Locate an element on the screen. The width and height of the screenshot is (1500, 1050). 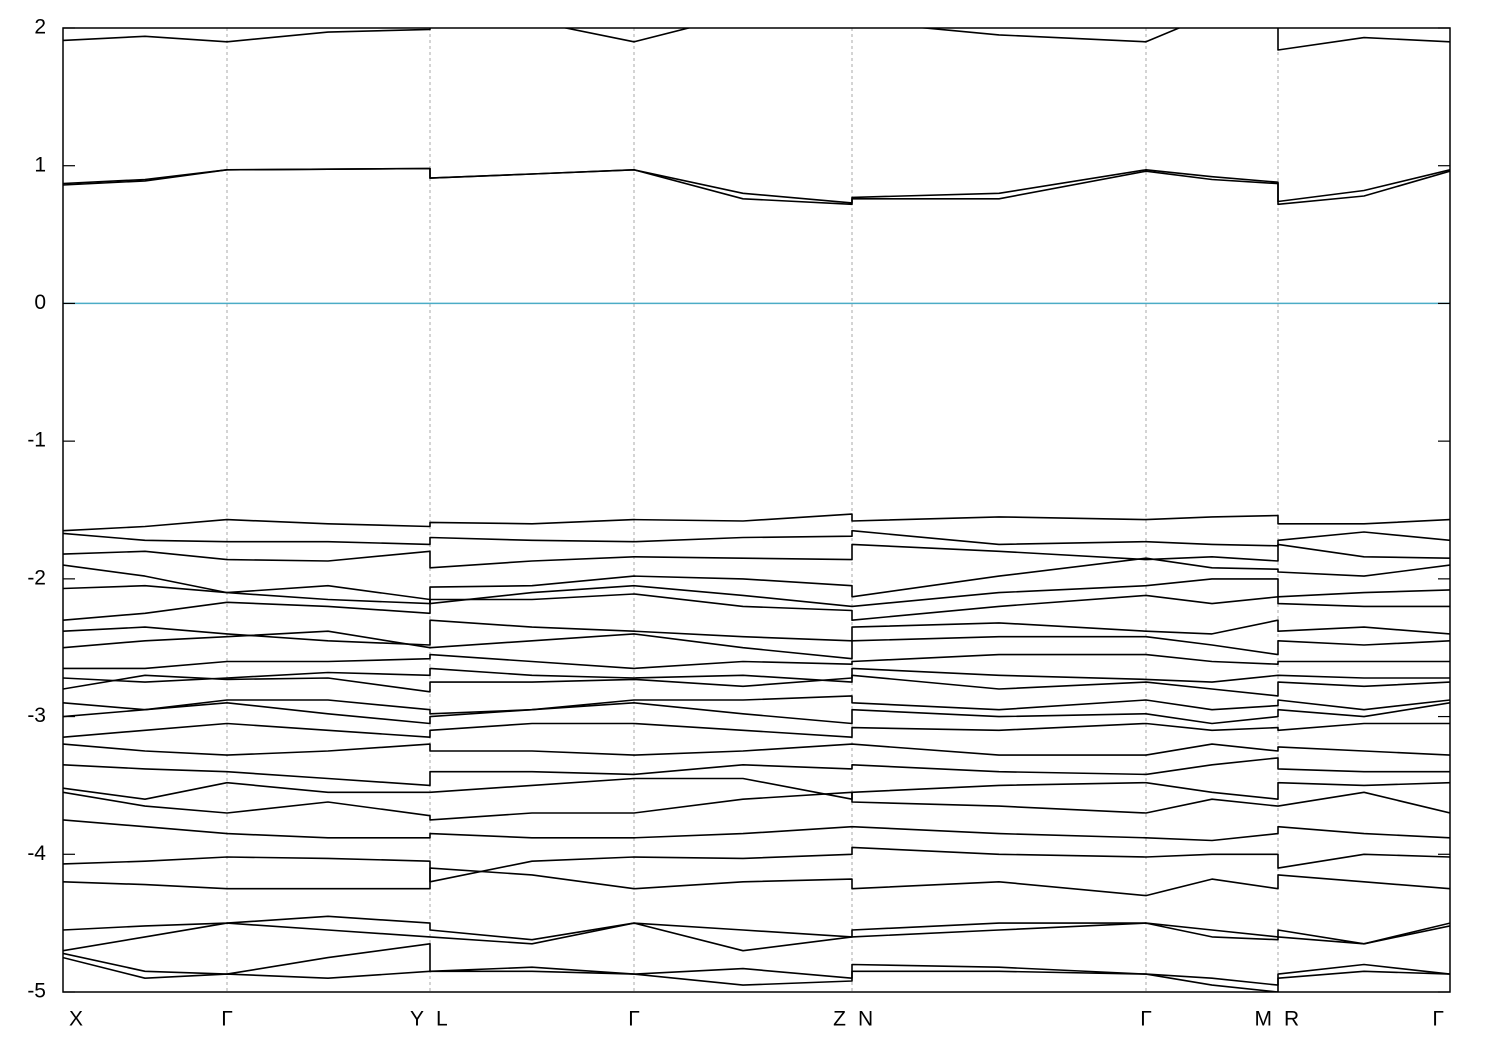
y-tick-label: 0 is located at coordinates (40, 302).